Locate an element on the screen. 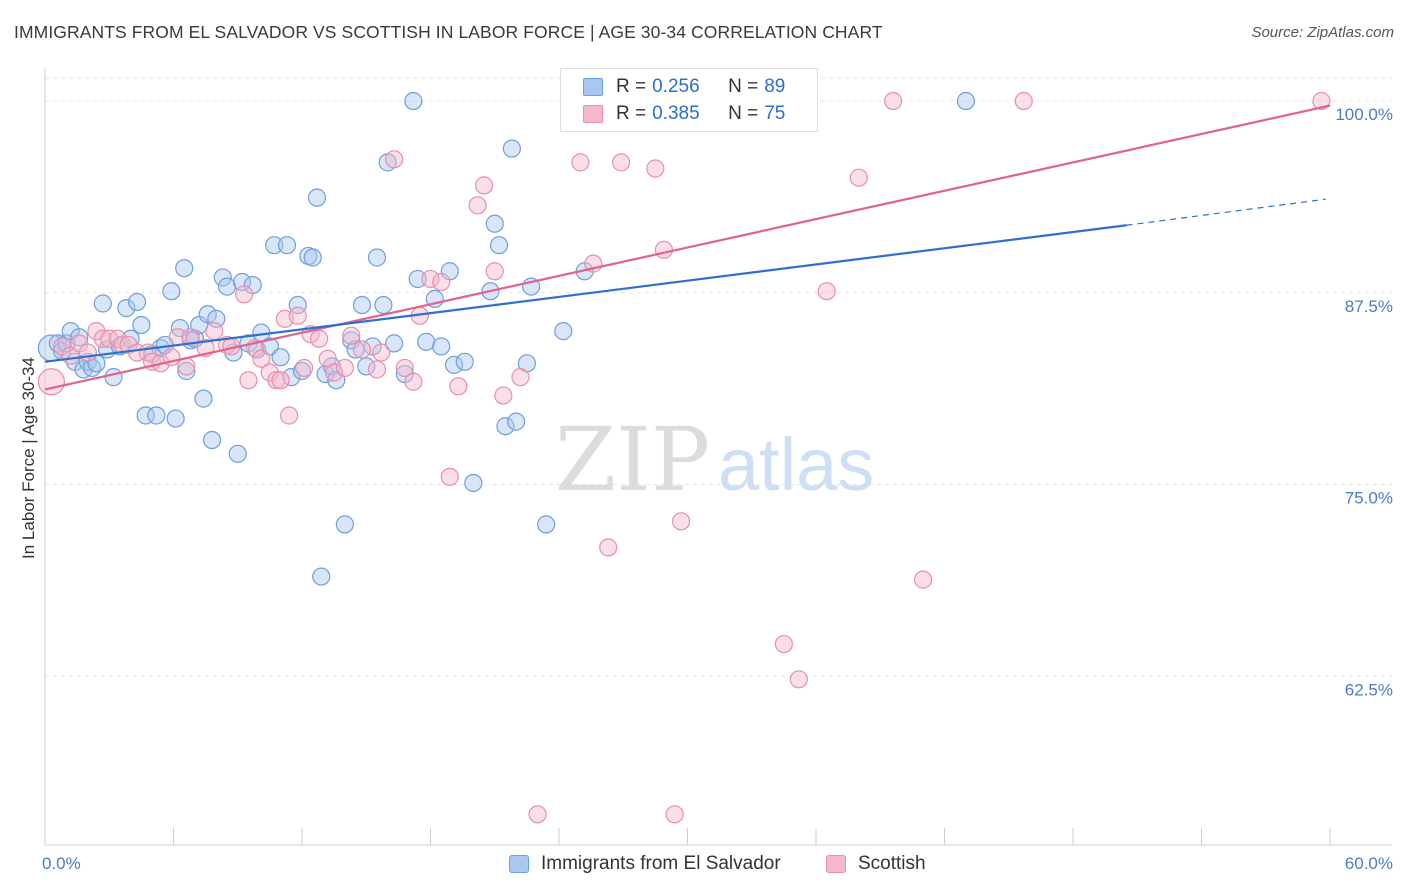  legend-r-label: R = is located at coordinates (631, 86).